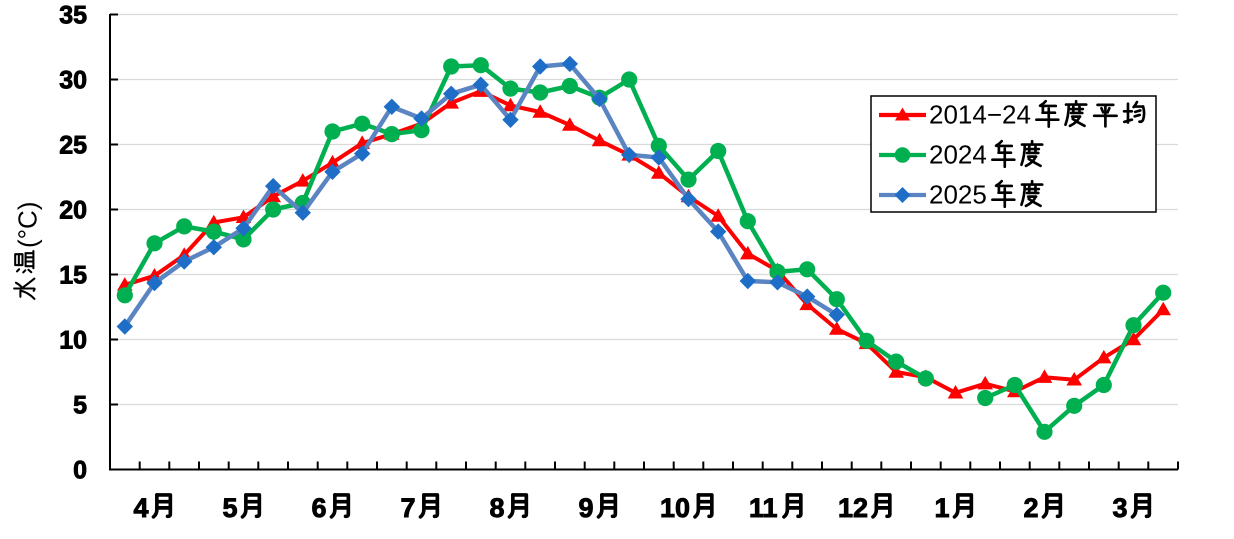 The height and width of the screenshot is (539, 1234). Describe the element at coordinates (763, 508) in the screenshot. I see `svg-text: 11` at that location.